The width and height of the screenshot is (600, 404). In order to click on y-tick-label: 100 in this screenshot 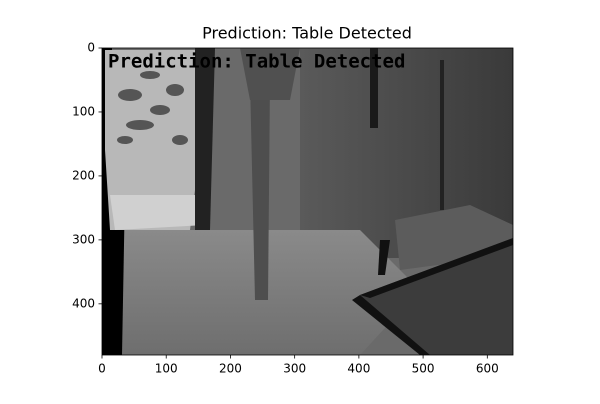, I will do `click(83, 111)`.